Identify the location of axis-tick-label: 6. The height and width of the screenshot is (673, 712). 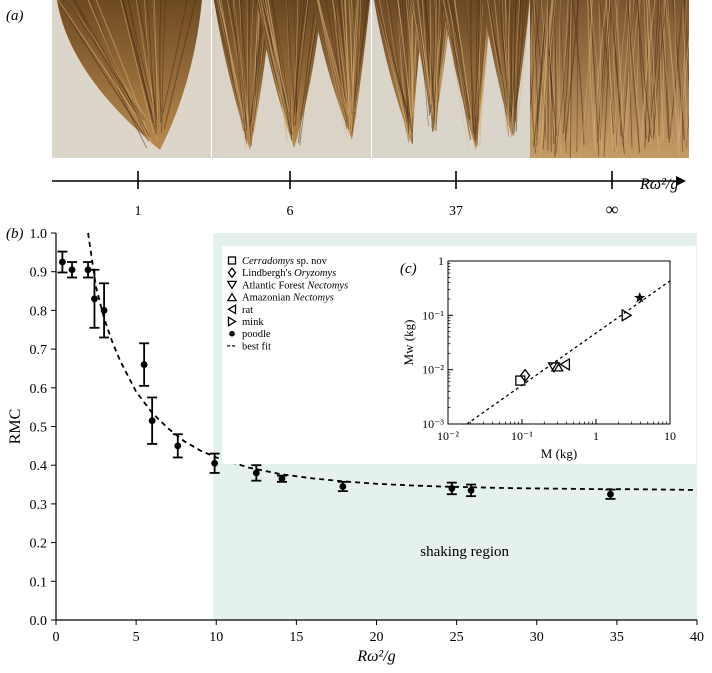
(290, 211).